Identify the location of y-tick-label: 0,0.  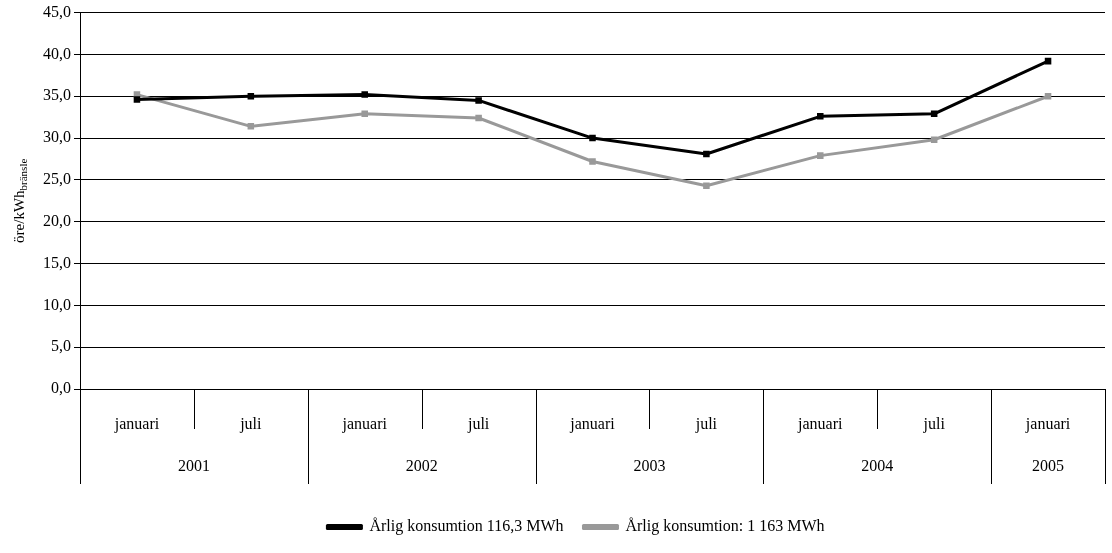
(61, 388).